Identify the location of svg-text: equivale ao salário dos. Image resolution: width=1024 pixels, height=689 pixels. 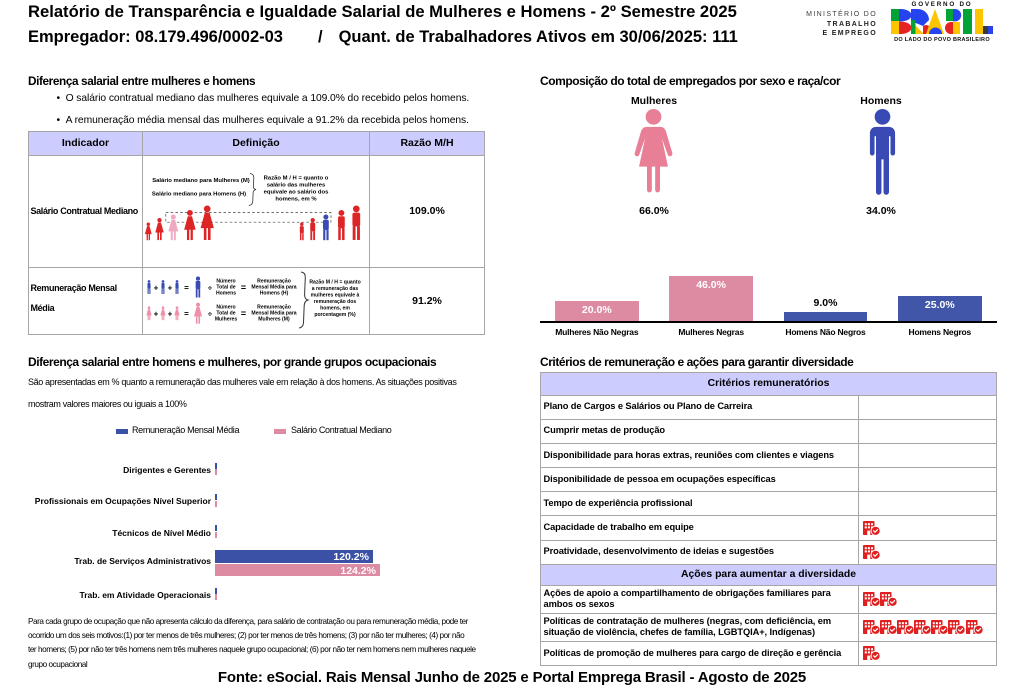
(297, 193).